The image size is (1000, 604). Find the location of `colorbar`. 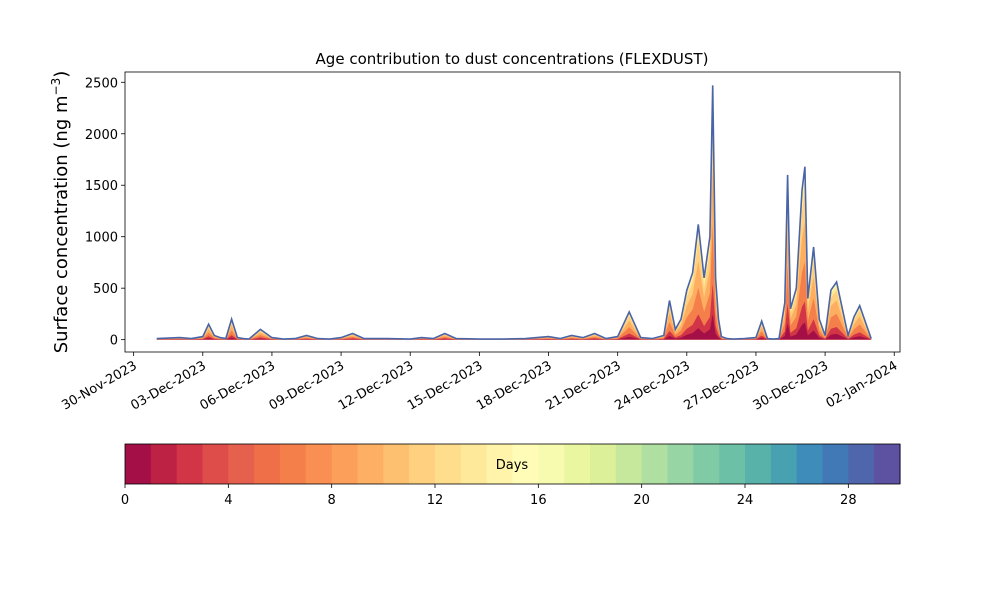

colorbar is located at coordinates (513, 464).